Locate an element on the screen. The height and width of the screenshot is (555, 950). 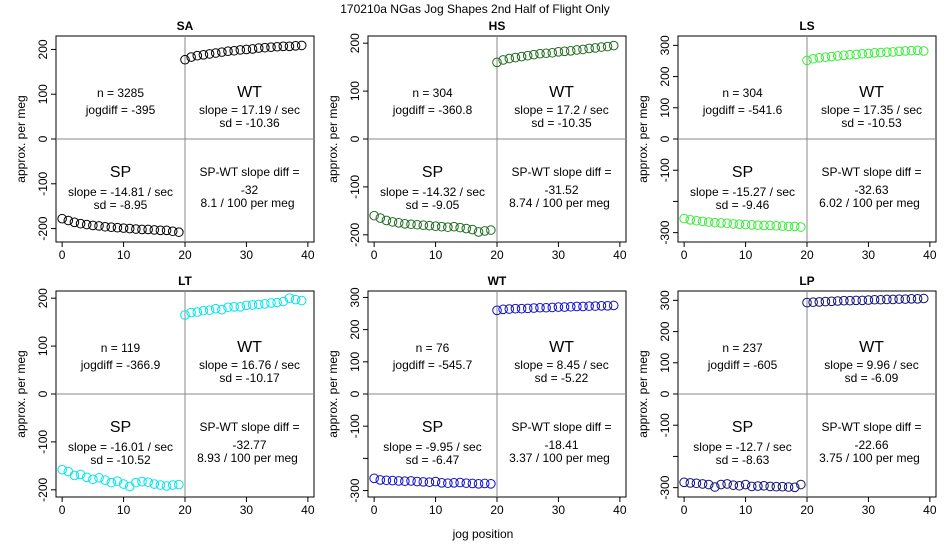
wt-label: WT is located at coordinates (871, 92).